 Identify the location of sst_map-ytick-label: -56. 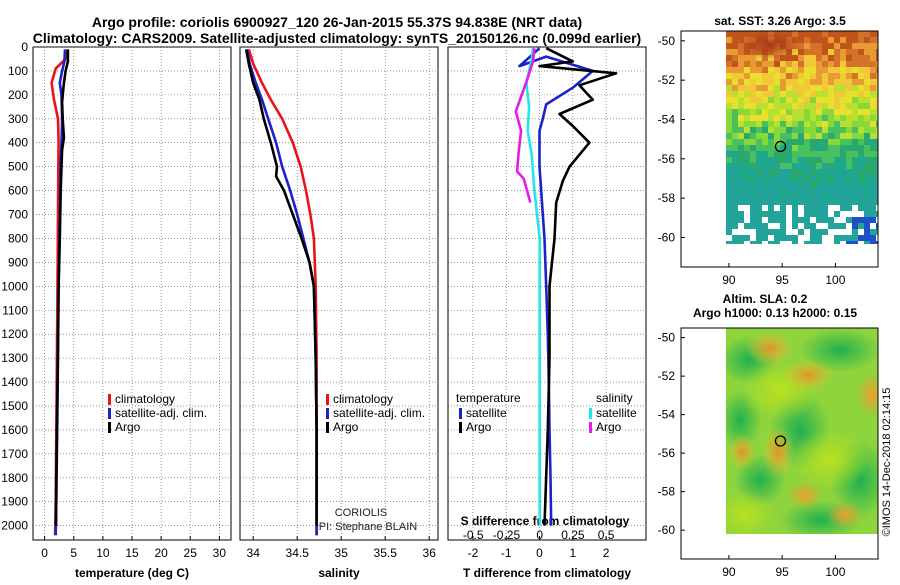
(667, 159).